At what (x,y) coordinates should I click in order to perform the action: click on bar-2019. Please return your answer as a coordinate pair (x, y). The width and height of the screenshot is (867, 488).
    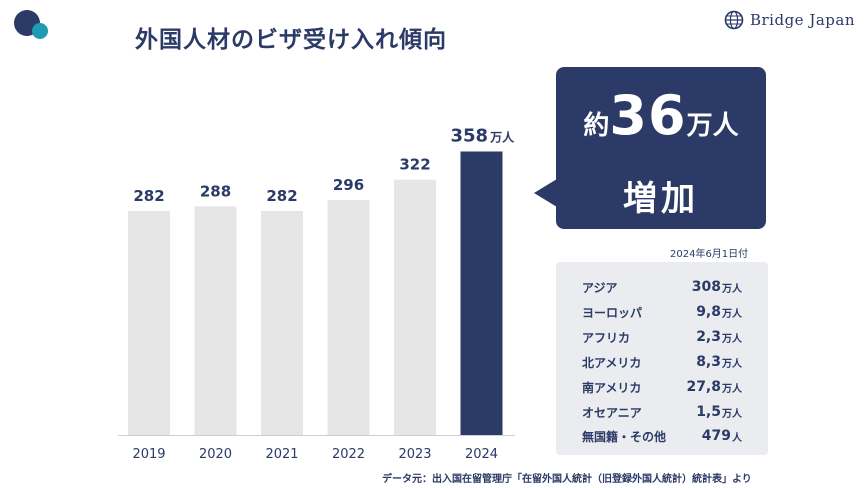
    Looking at the image, I should click on (149, 323).